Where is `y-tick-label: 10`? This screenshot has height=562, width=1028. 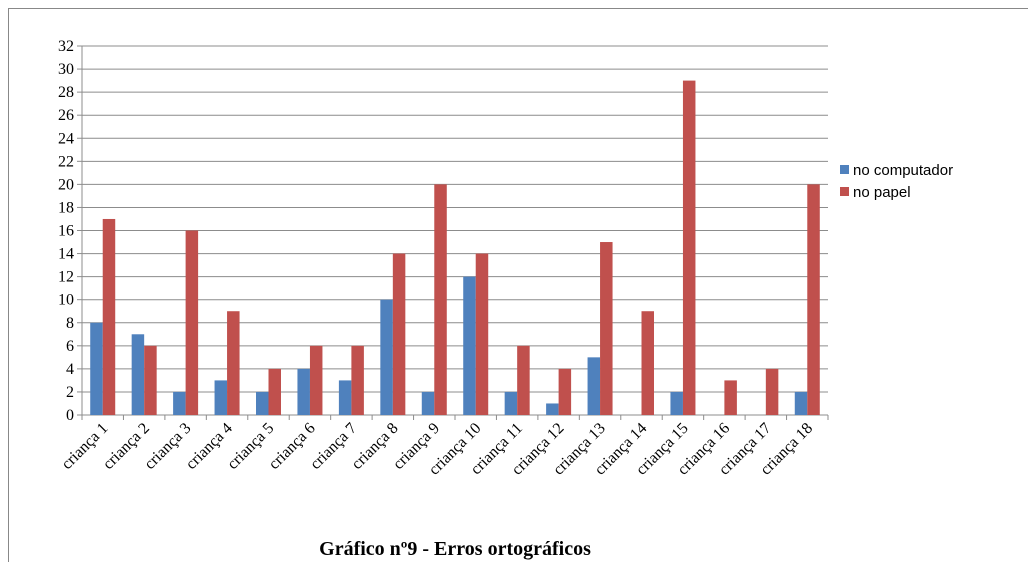
y-tick-label: 10 is located at coordinates (66, 300).